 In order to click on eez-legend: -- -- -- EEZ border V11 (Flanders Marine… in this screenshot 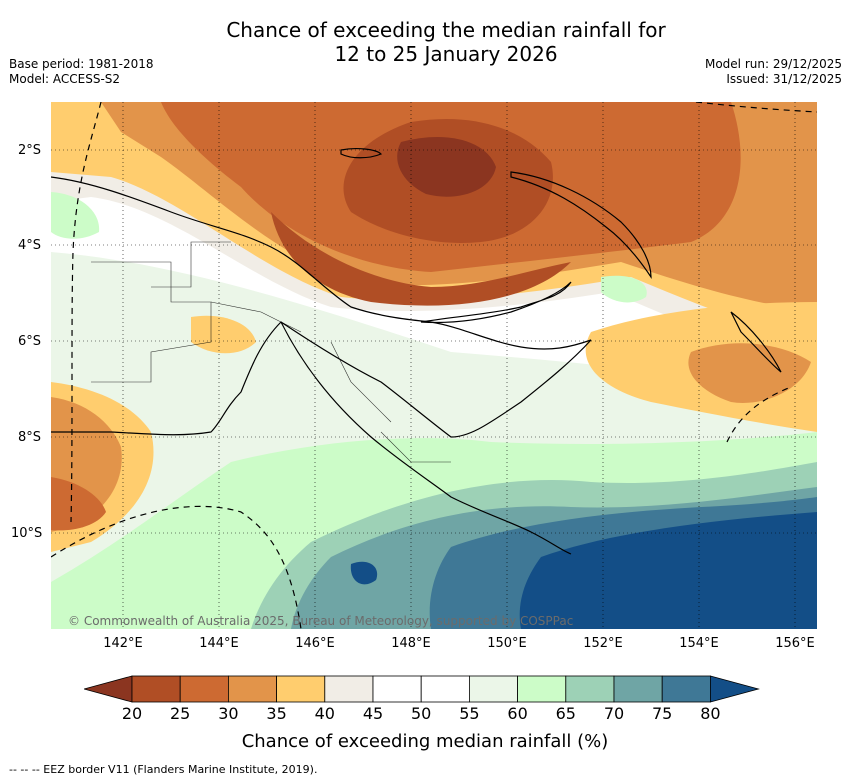, I will do `click(163, 769)`.